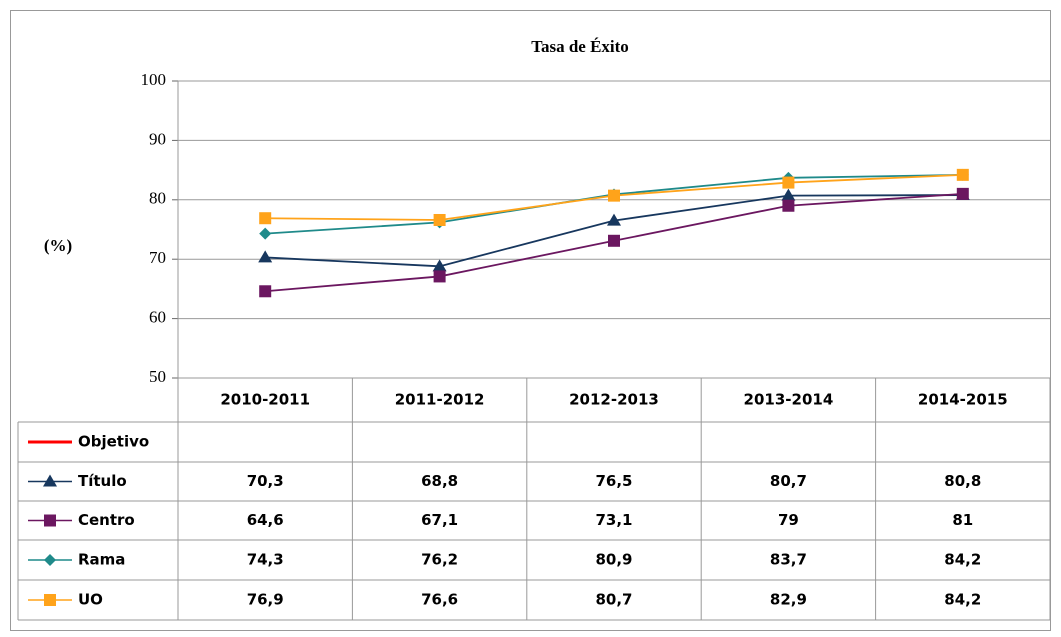  I want to click on value-label: 67,1, so click(439, 520).